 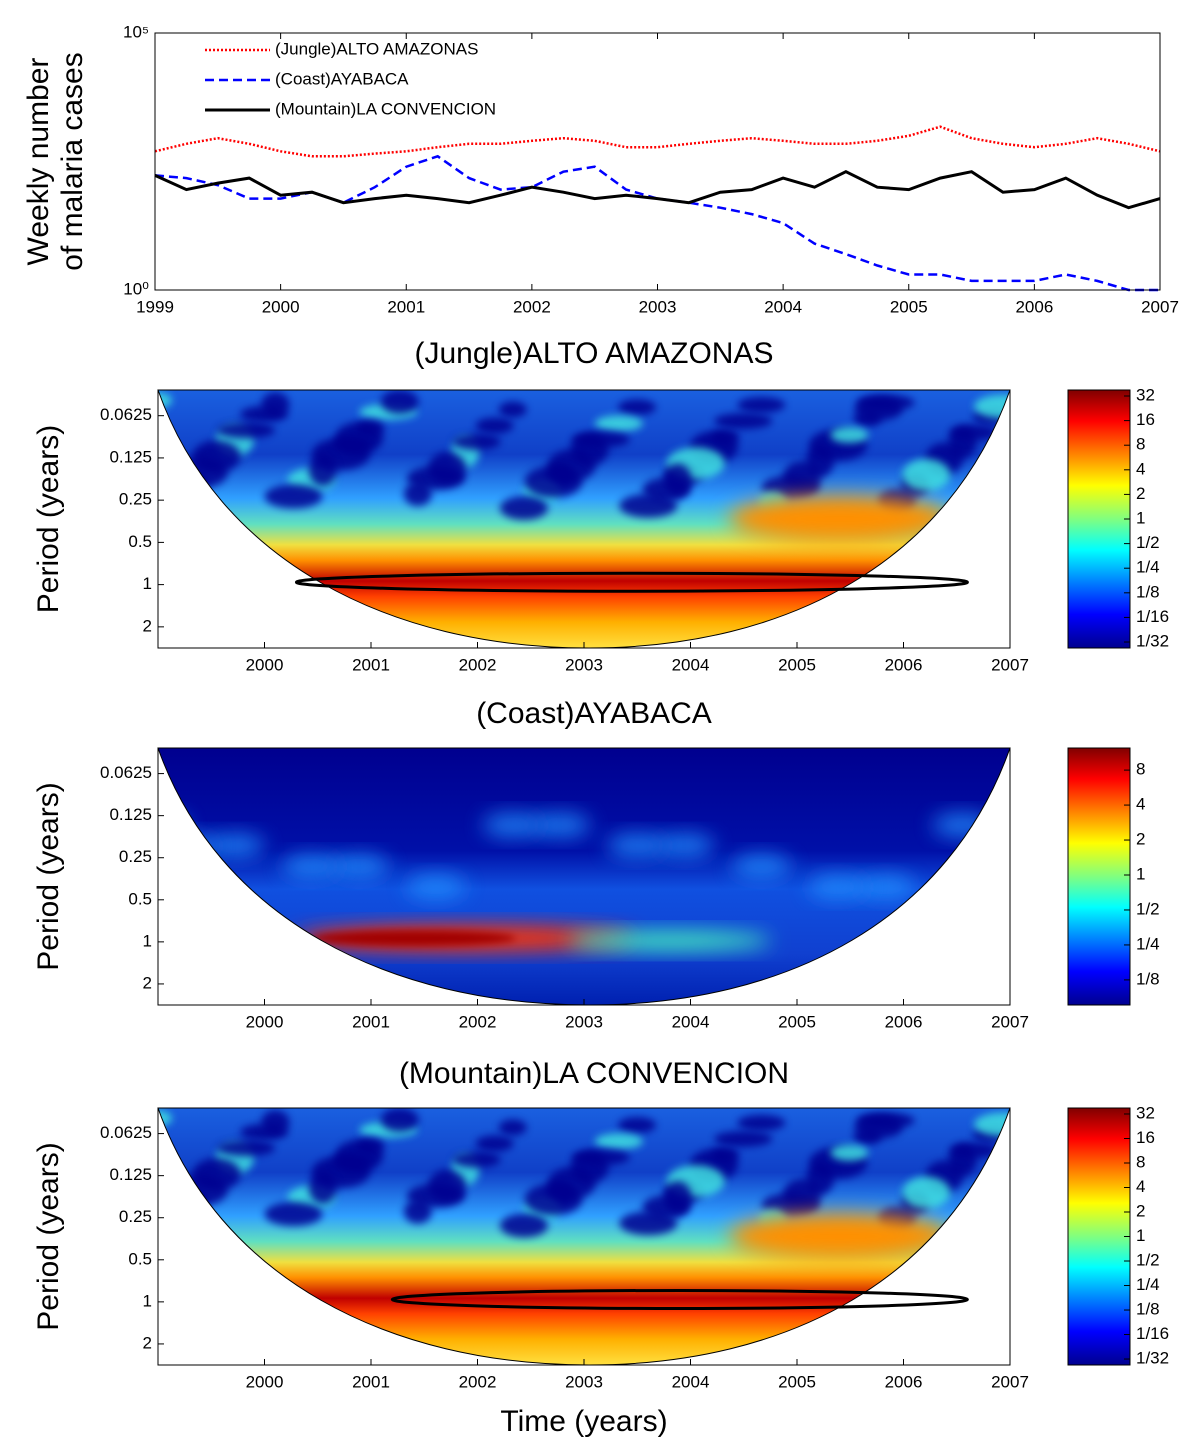 What do you see at coordinates (135, 1216) in the screenshot?
I see `y-tick-label: 0.25` at bounding box center [135, 1216].